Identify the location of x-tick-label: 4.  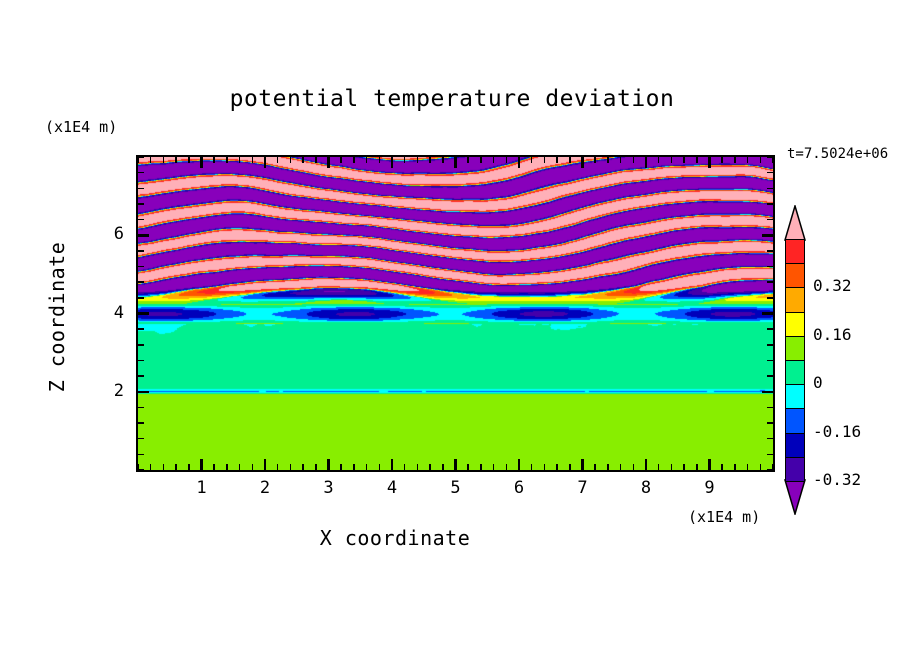
(392, 488).